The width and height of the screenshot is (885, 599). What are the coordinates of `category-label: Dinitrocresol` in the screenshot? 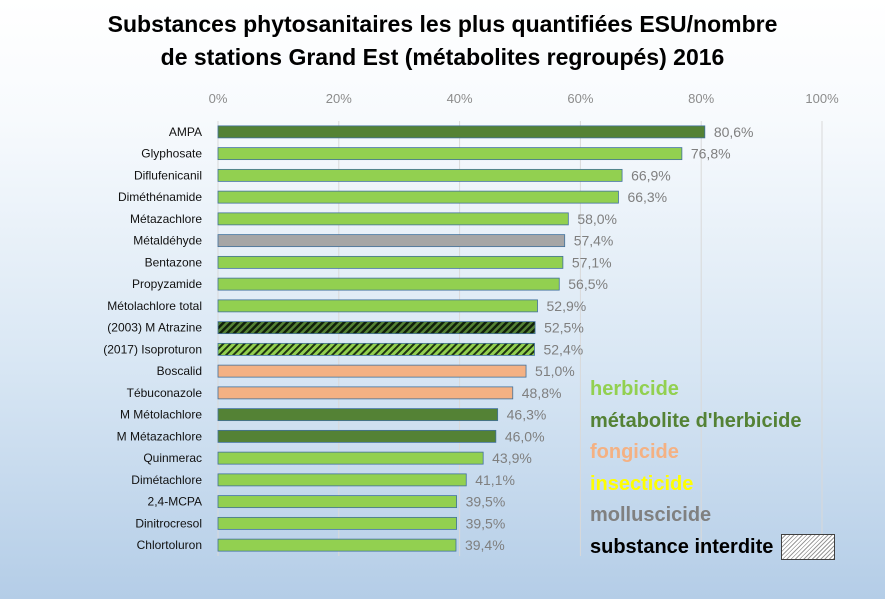 It's located at (168, 523).